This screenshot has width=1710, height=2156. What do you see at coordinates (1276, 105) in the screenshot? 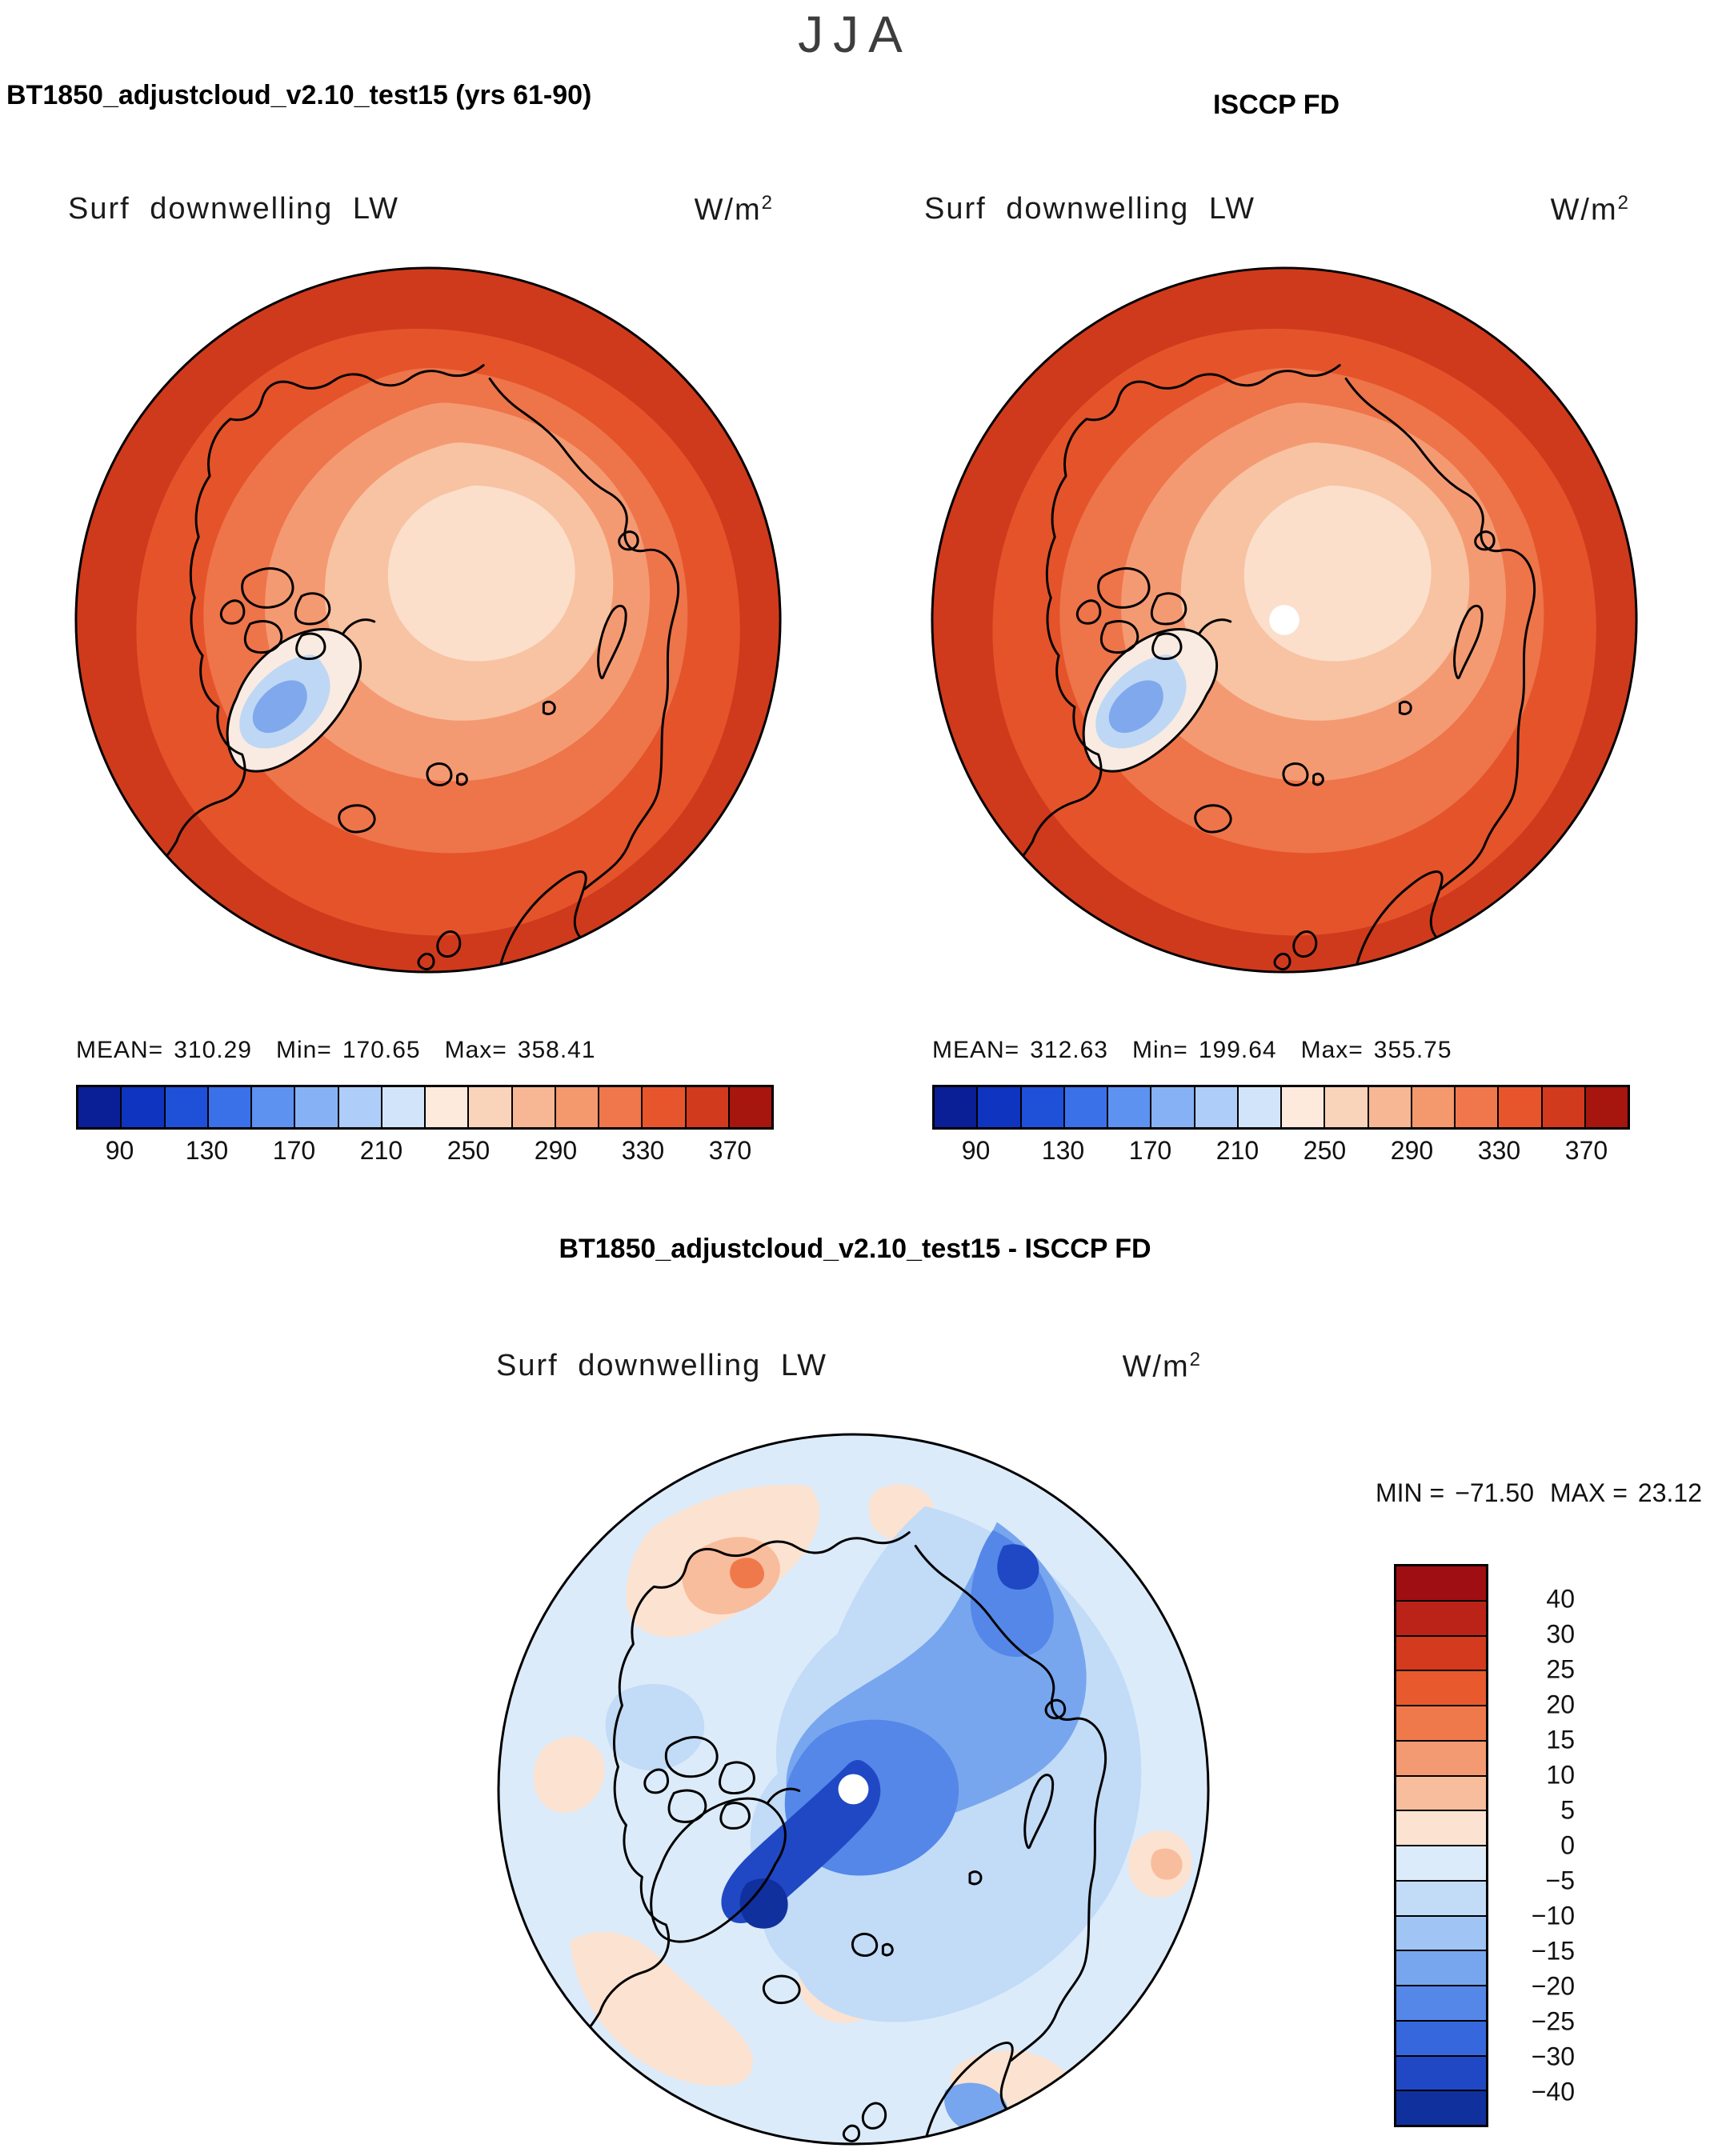
I see `obs-panel-title: ISCCP FD` at bounding box center [1276, 105].